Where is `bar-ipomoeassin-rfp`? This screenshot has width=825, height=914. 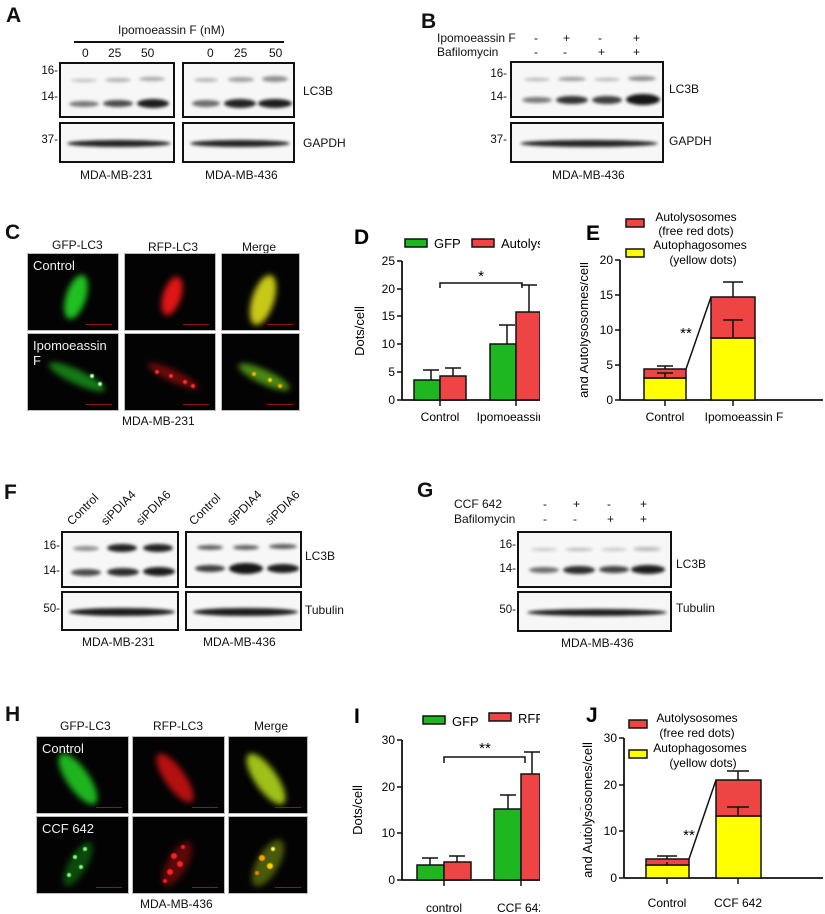 bar-ipomoeassin-rfp is located at coordinates (527, 356).